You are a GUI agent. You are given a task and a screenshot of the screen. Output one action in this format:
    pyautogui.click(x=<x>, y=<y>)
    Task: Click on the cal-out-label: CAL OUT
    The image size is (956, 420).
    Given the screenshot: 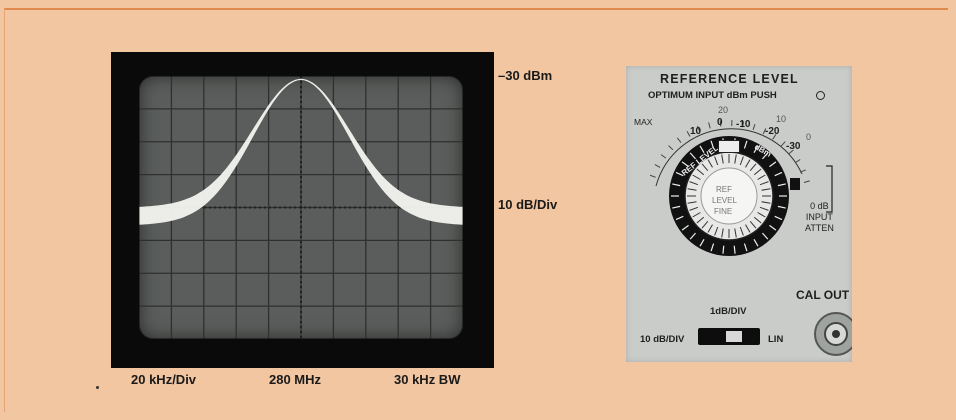 What is the action you would take?
    pyautogui.click(x=823, y=295)
    